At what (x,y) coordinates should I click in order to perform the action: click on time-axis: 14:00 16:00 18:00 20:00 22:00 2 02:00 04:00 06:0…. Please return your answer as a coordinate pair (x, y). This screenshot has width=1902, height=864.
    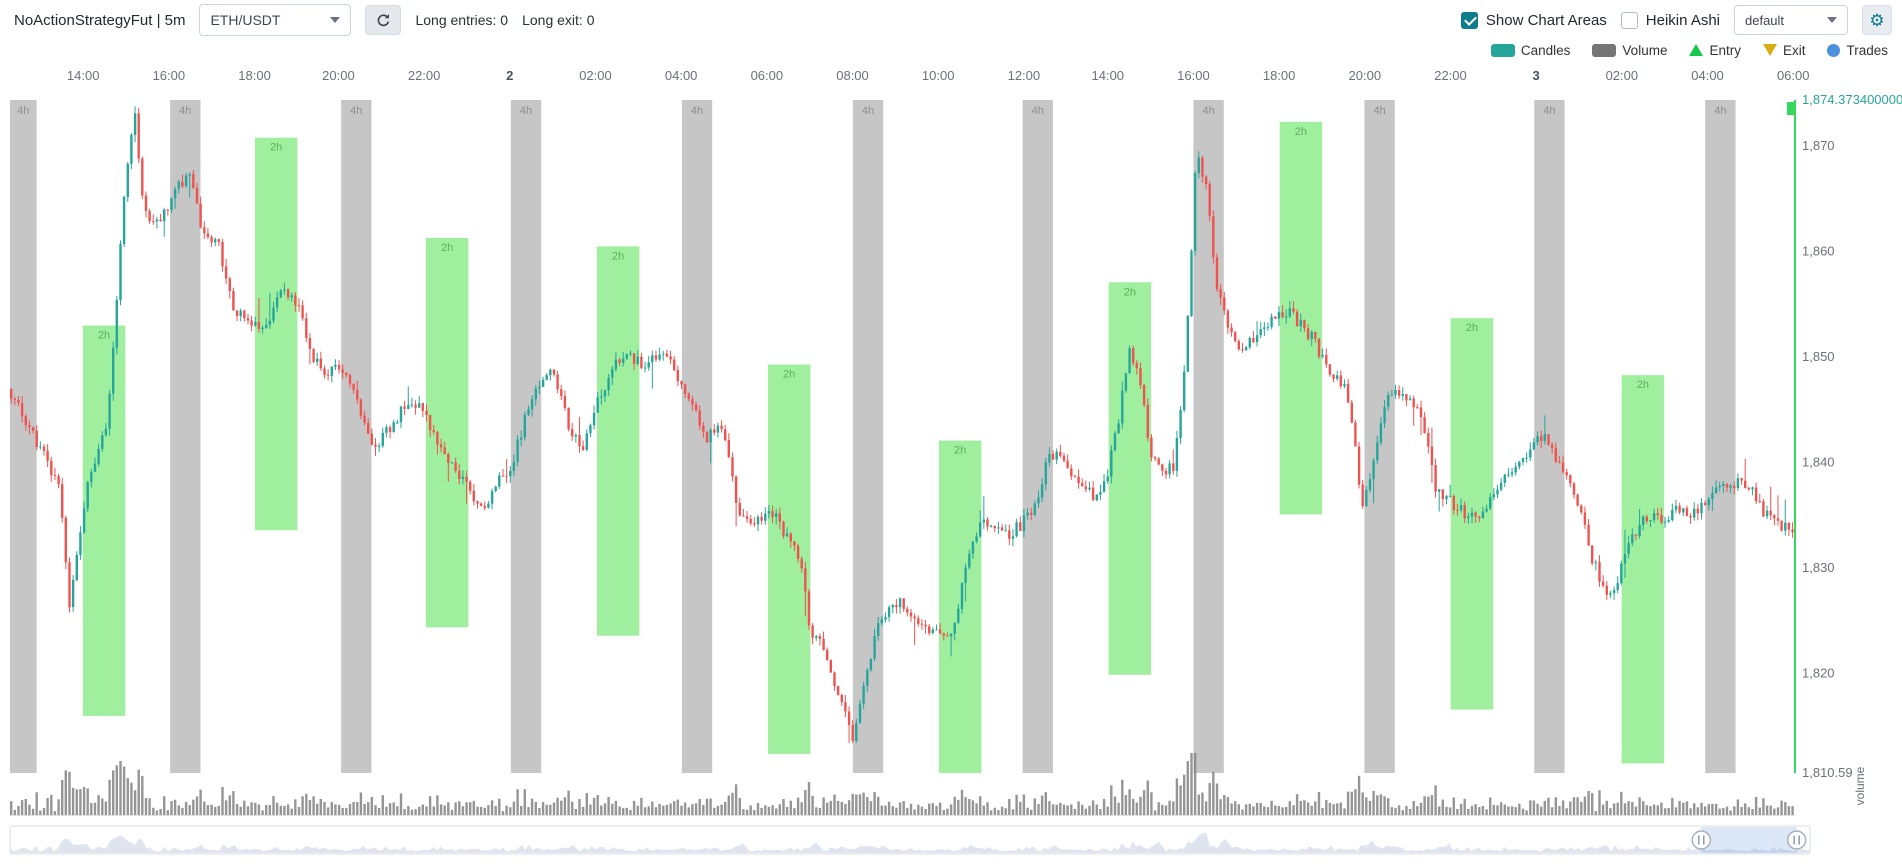
    Looking at the image, I should click on (938, 75).